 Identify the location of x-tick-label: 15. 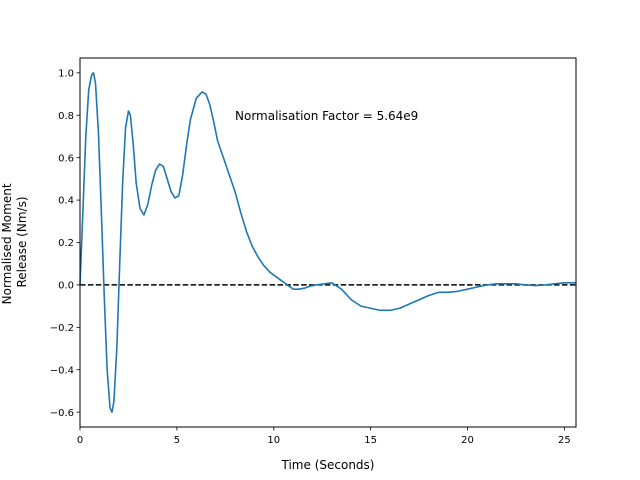
(370, 440).